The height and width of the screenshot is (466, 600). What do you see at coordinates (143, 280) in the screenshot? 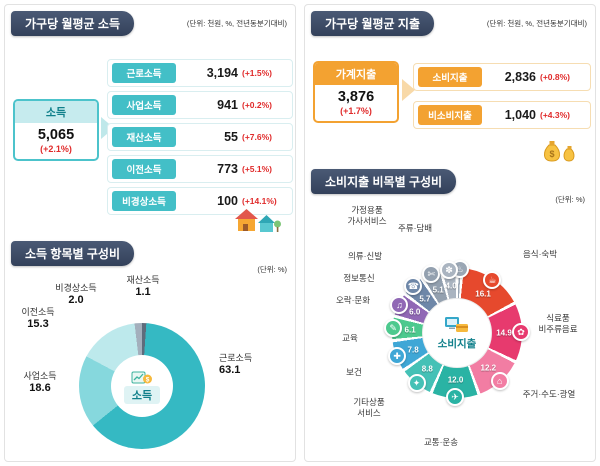
I see `donut-label-name: 재산소득` at bounding box center [143, 280].